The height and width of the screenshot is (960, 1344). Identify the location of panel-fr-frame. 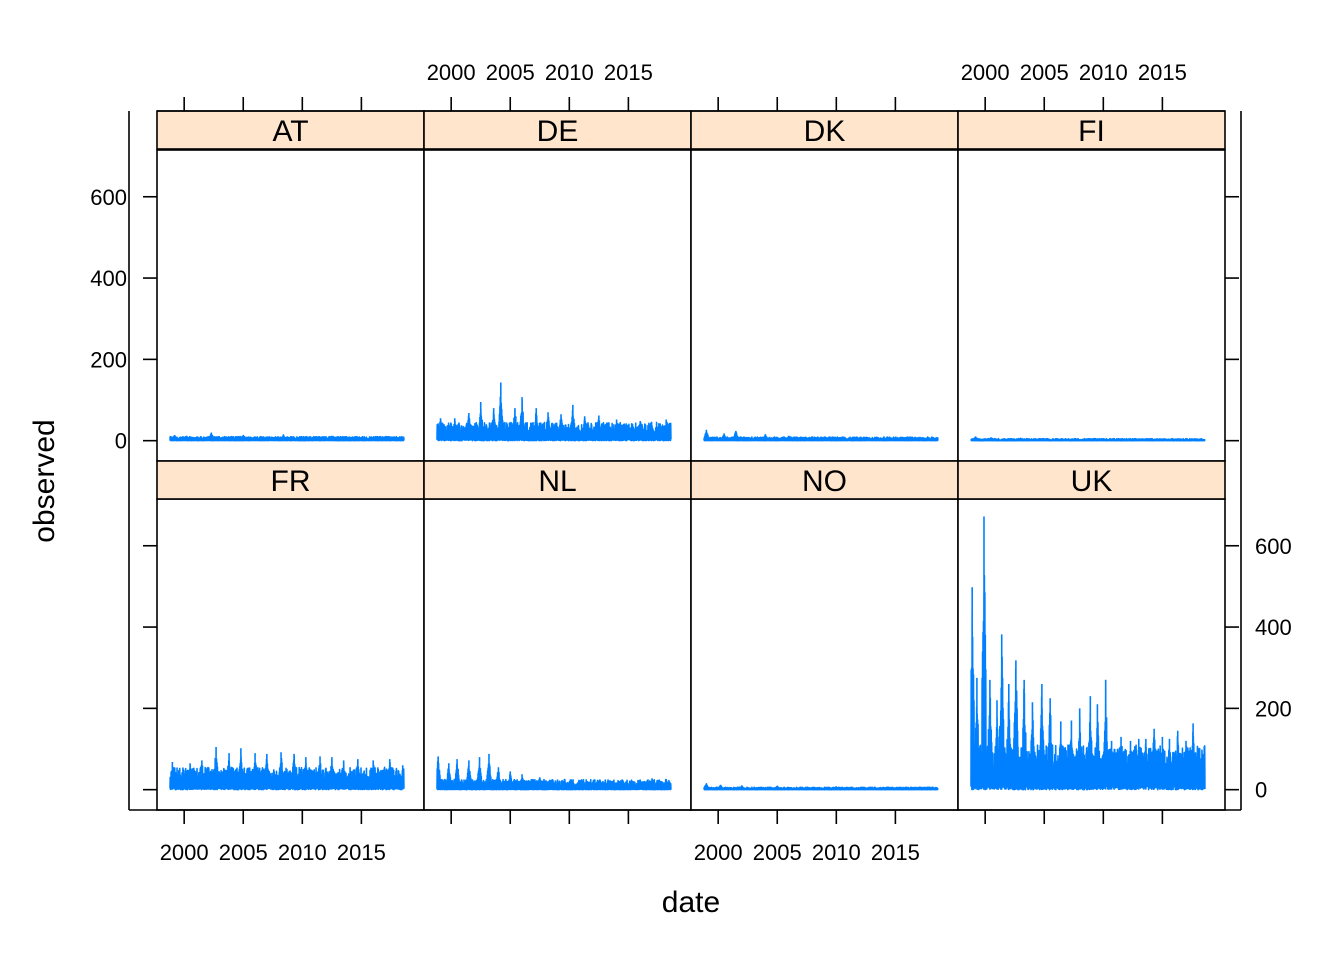
(290, 654).